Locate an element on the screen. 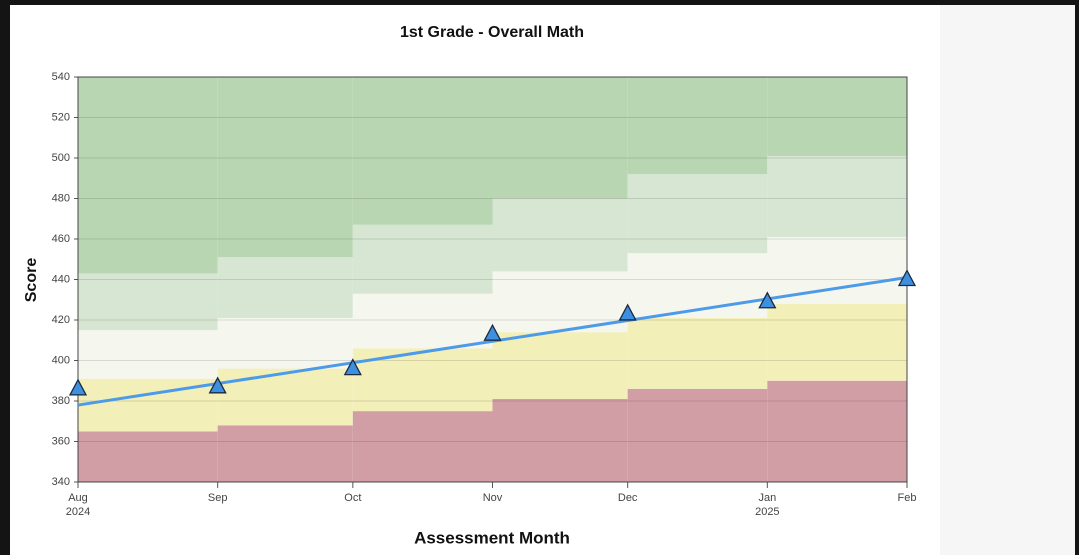  y-tick-label: 340 is located at coordinates (61, 482).